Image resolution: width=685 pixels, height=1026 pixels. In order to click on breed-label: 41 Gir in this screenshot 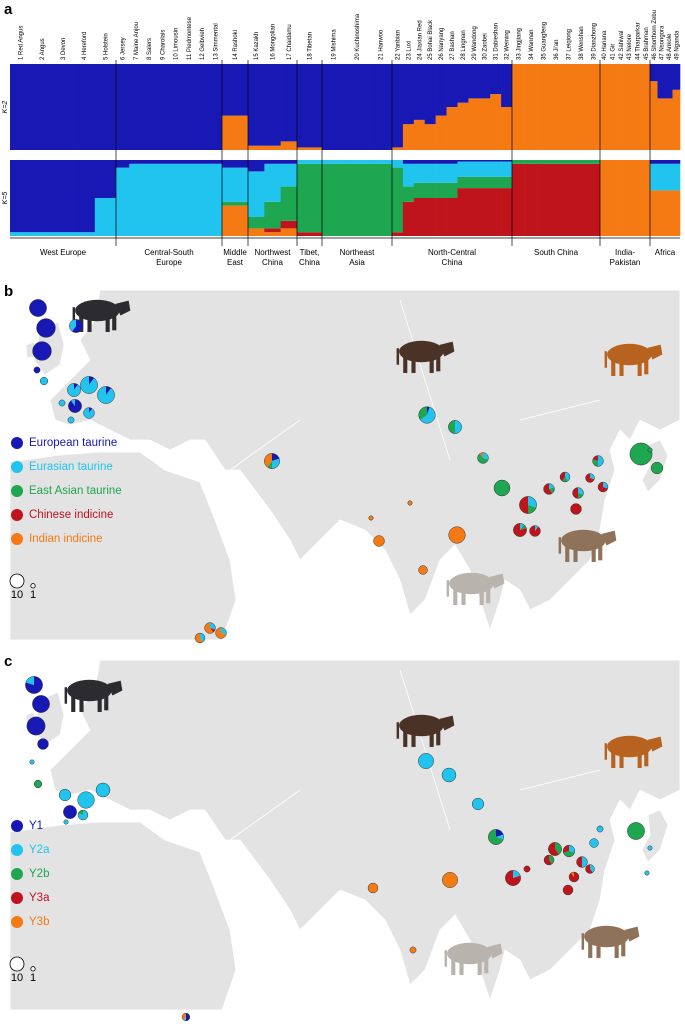, I will do `click(614, 52)`.